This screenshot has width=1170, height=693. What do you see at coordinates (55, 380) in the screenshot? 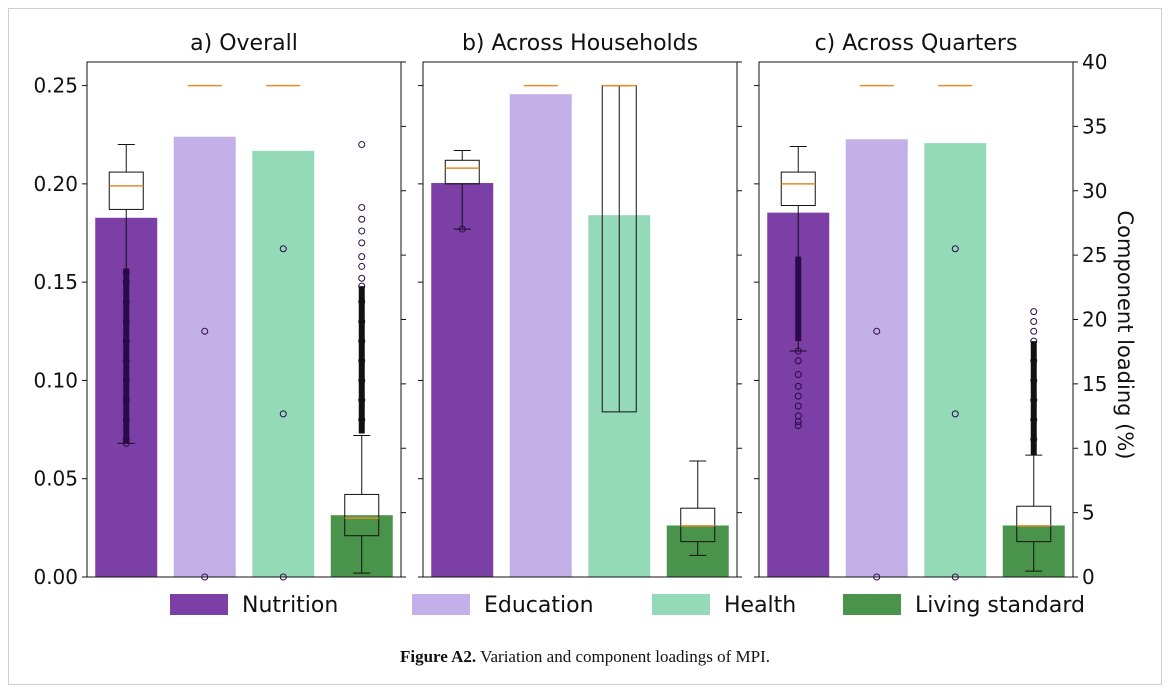
I see `y-tick-label-left: 0.10` at bounding box center [55, 380].